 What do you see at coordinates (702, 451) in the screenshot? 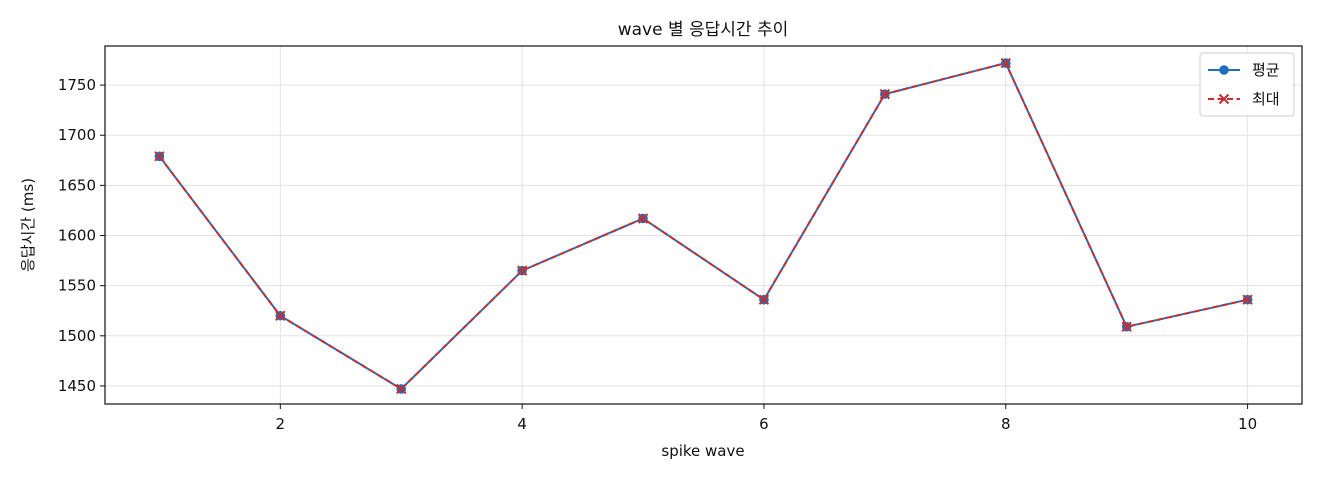
I see `x-axis-label: spike wave` at bounding box center [702, 451].